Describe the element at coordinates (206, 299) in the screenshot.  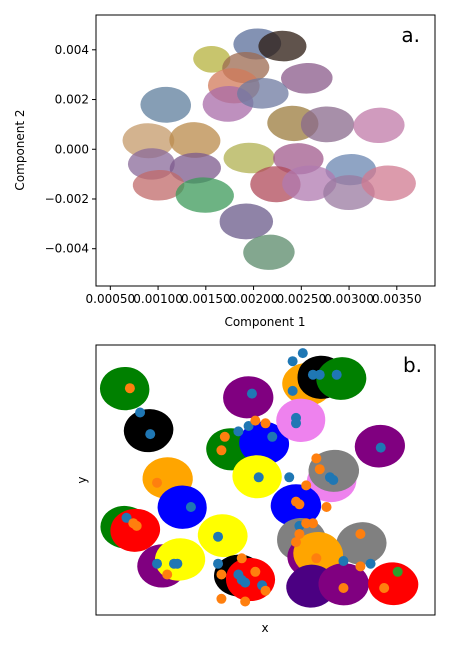
I see `panel-a-x-tick-label: 0.00150` at that location.